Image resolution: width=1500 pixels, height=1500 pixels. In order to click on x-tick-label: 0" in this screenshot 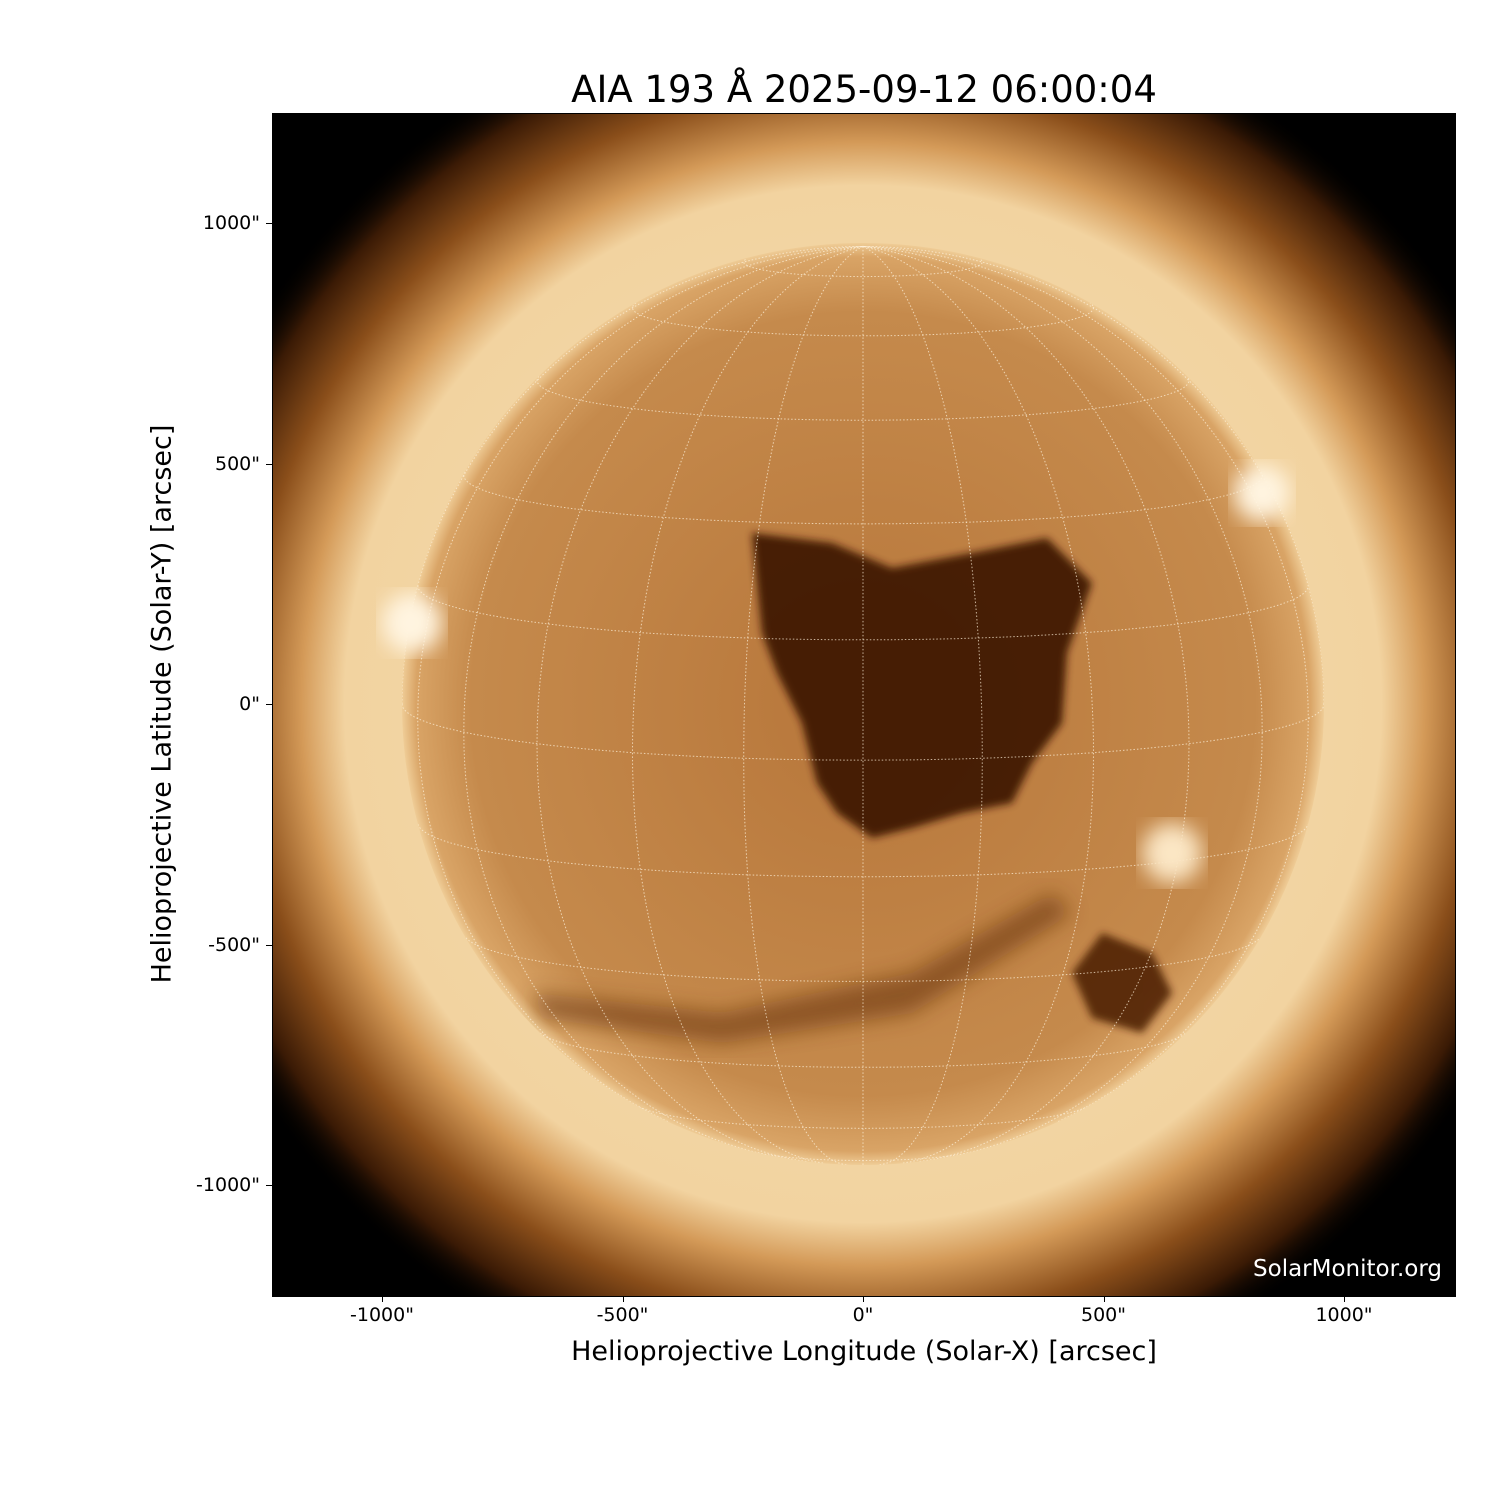, I will do `click(863, 1315)`.